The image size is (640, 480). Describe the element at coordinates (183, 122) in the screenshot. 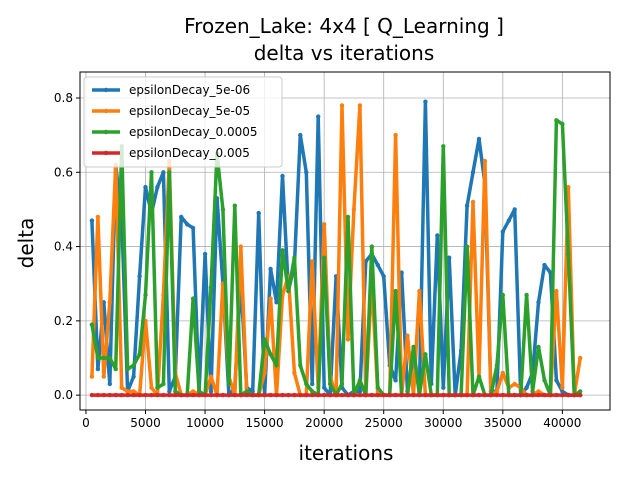

I see `legend-box` at that location.